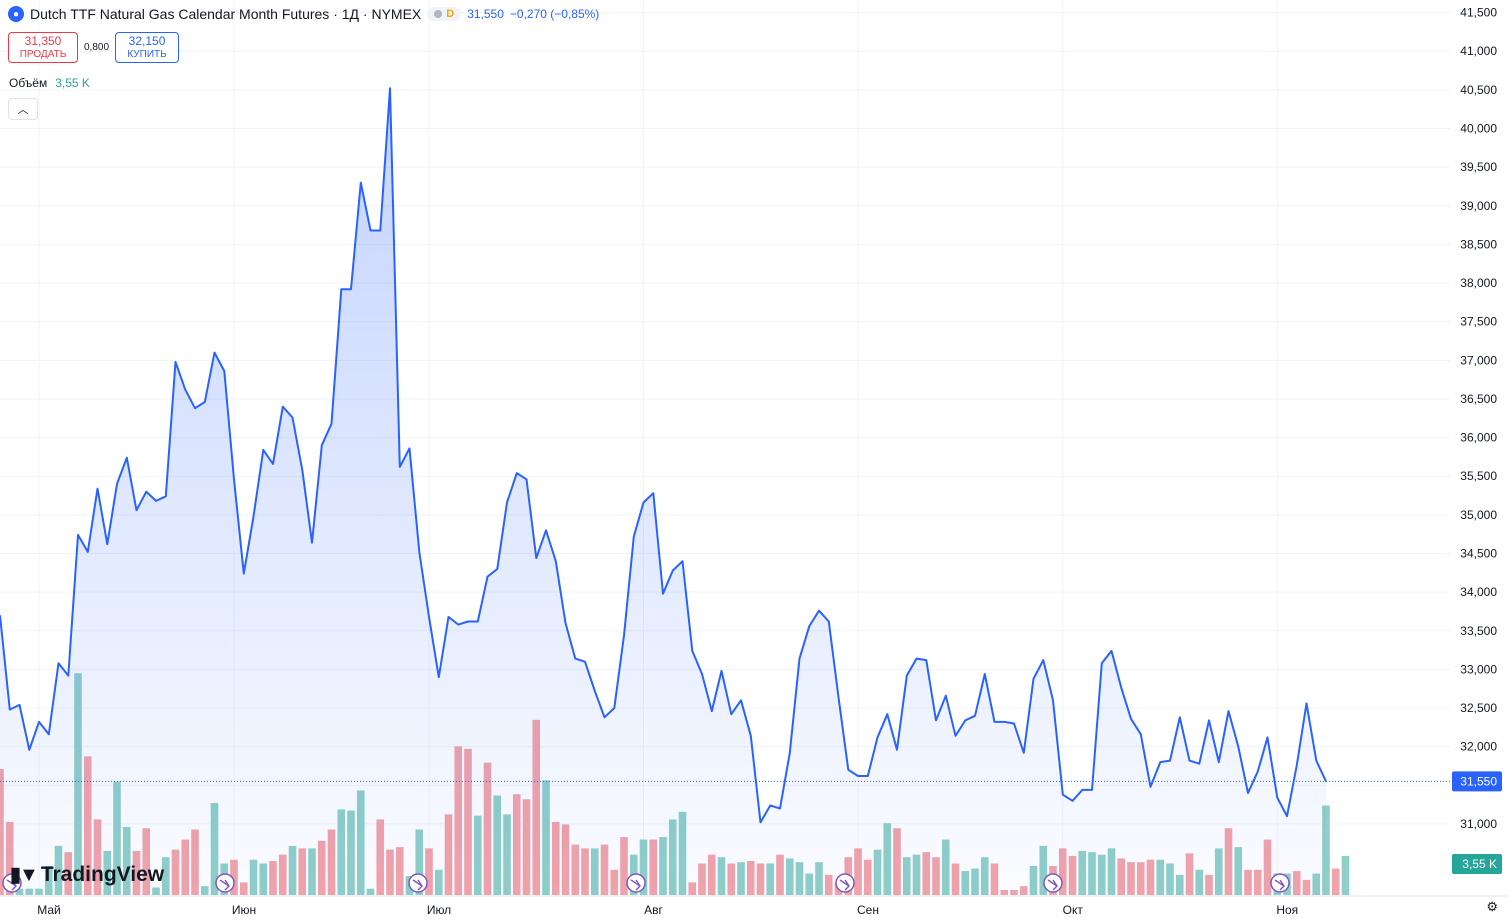 This screenshot has height=920, width=1508. Describe the element at coordinates (1479, 864) in the screenshot. I see `last-volume-tag-label: 3,55 K` at that location.